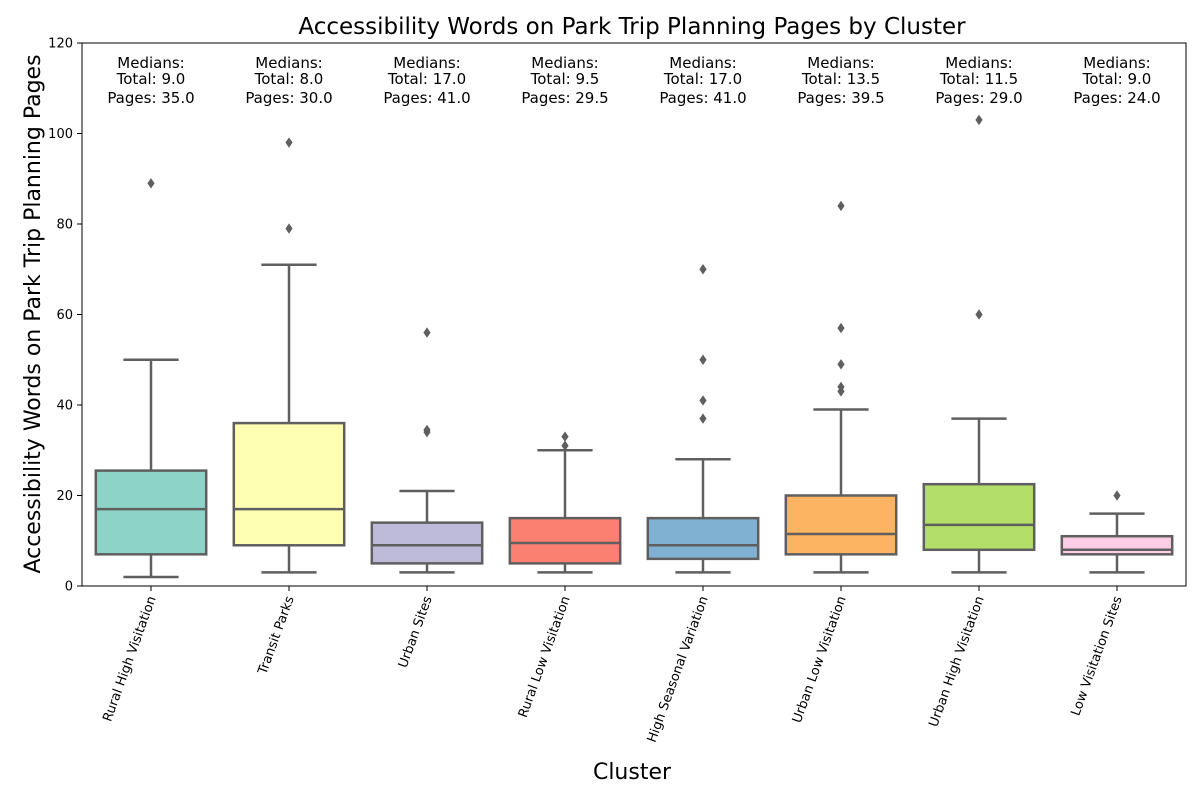 The image size is (1200, 800). What do you see at coordinates (289, 79) in the screenshot?
I see `median-annotation-total: Total: 8.0` at bounding box center [289, 79].